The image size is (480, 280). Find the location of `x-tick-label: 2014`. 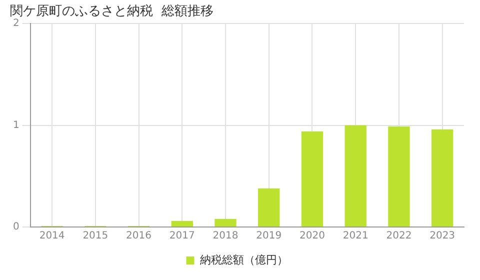

x-tick-label: 2014 is located at coordinates (52, 236).